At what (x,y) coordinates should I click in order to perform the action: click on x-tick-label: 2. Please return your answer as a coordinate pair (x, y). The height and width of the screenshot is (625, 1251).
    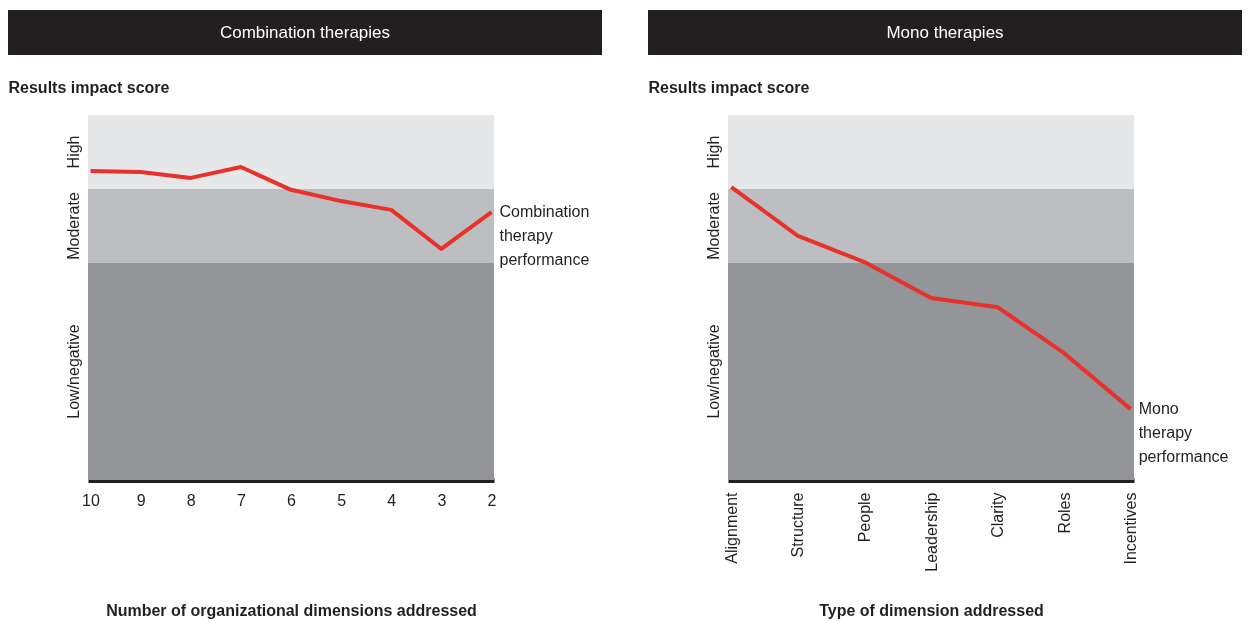
    Looking at the image, I should click on (492, 500).